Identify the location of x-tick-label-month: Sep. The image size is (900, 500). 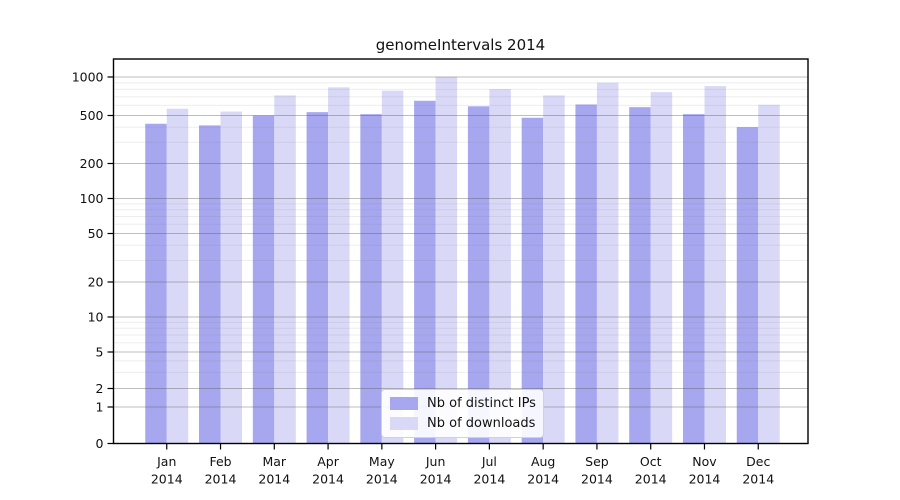
(597, 461).